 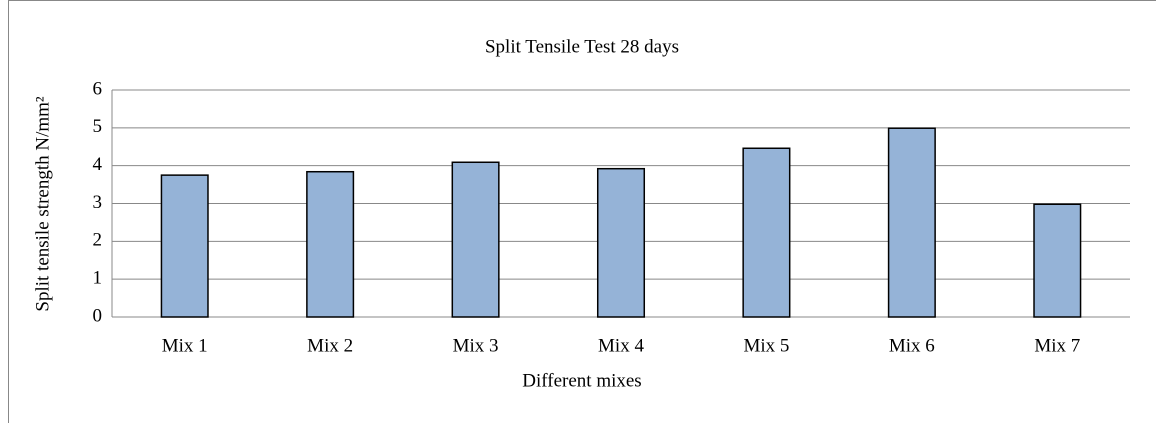 What do you see at coordinates (98, 278) in the screenshot?
I see `y-tick-label: 1` at bounding box center [98, 278].